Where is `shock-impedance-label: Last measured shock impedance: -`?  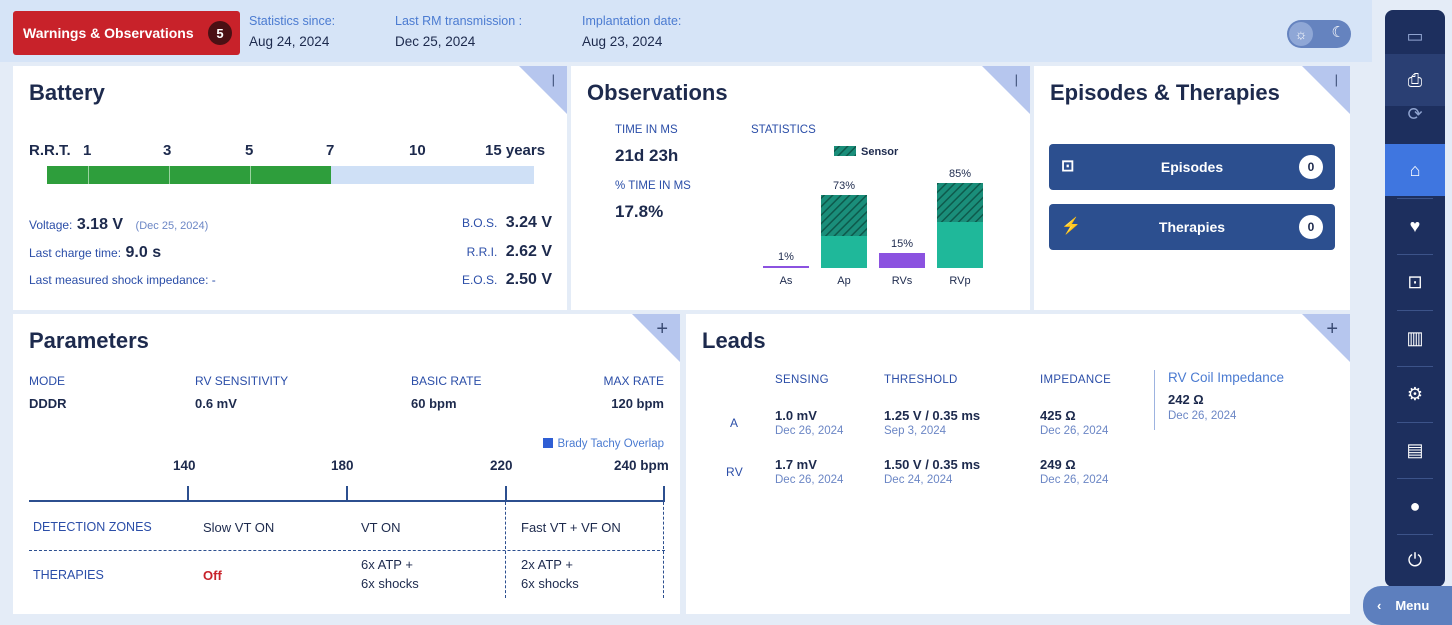
shock-impedance-label: Last measured shock impedance: - is located at coordinates (122, 280).